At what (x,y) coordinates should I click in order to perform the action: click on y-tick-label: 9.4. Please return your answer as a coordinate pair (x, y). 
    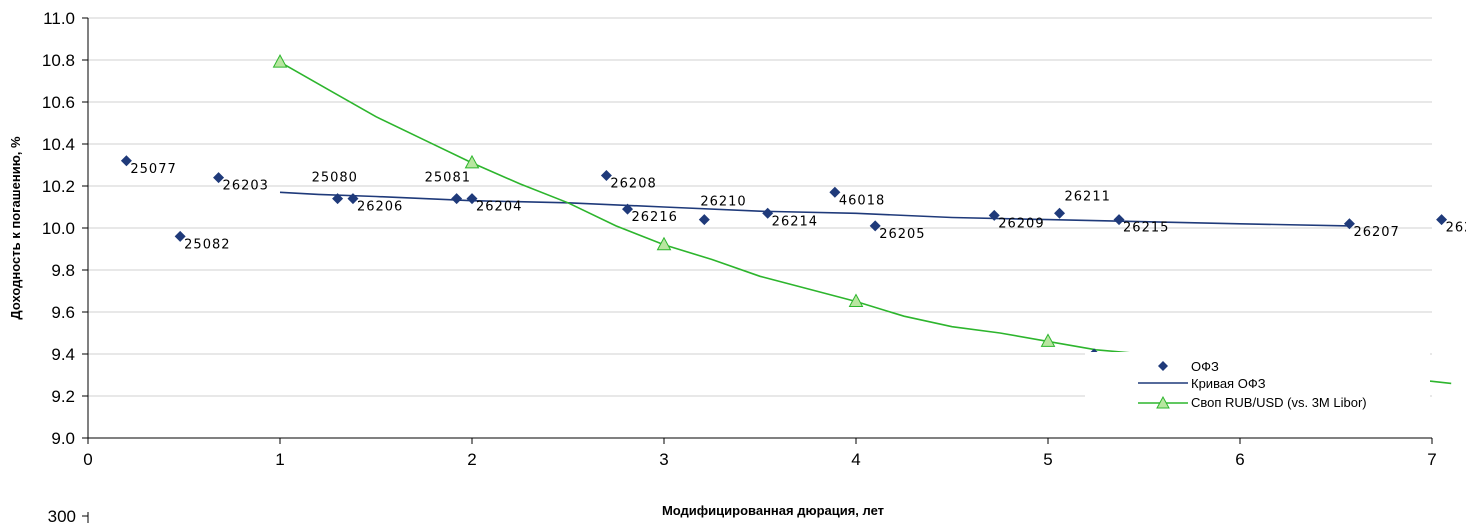
    Looking at the image, I should click on (63, 354).